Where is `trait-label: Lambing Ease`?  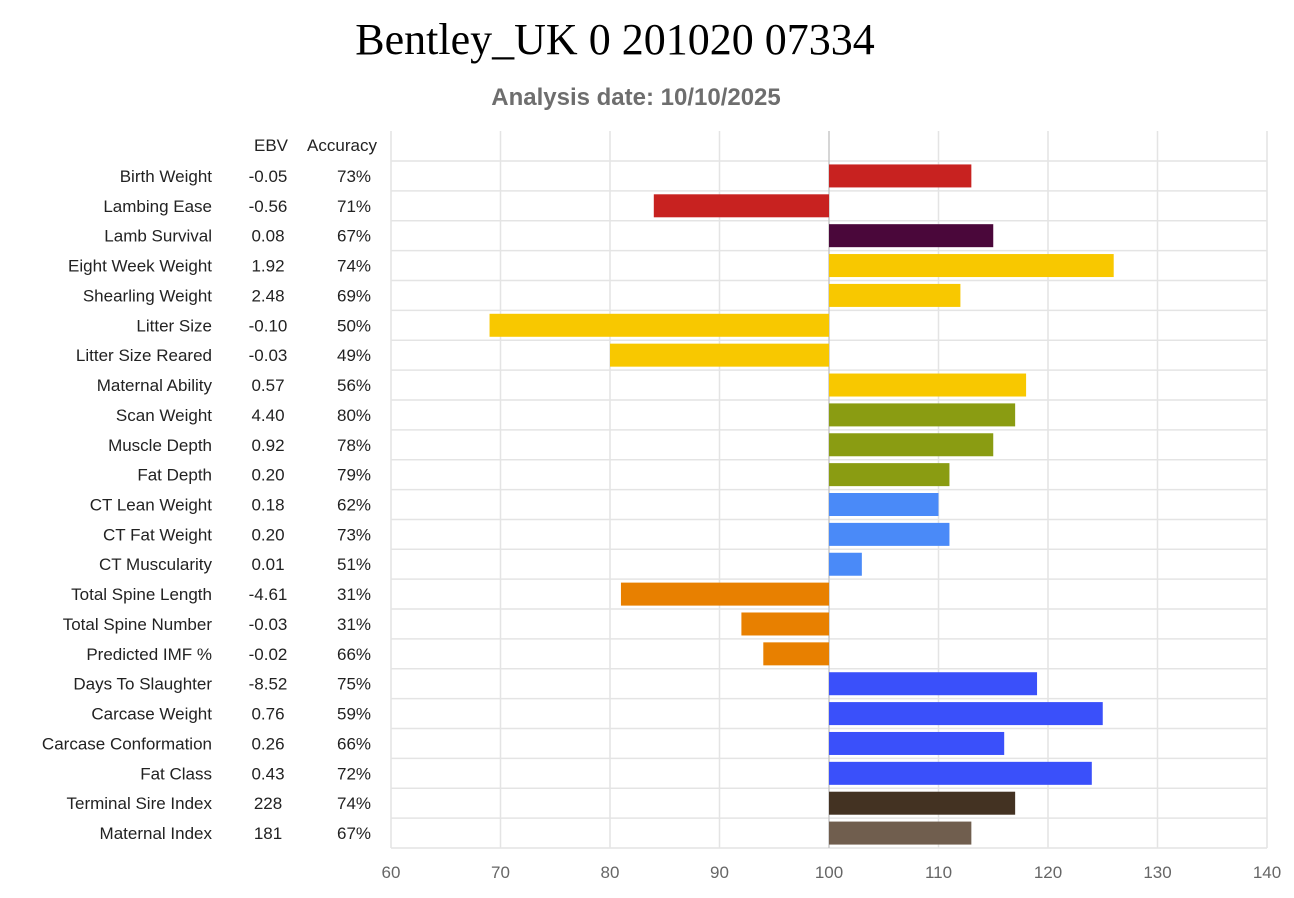
trait-label: Lambing Ease is located at coordinates (157, 206).